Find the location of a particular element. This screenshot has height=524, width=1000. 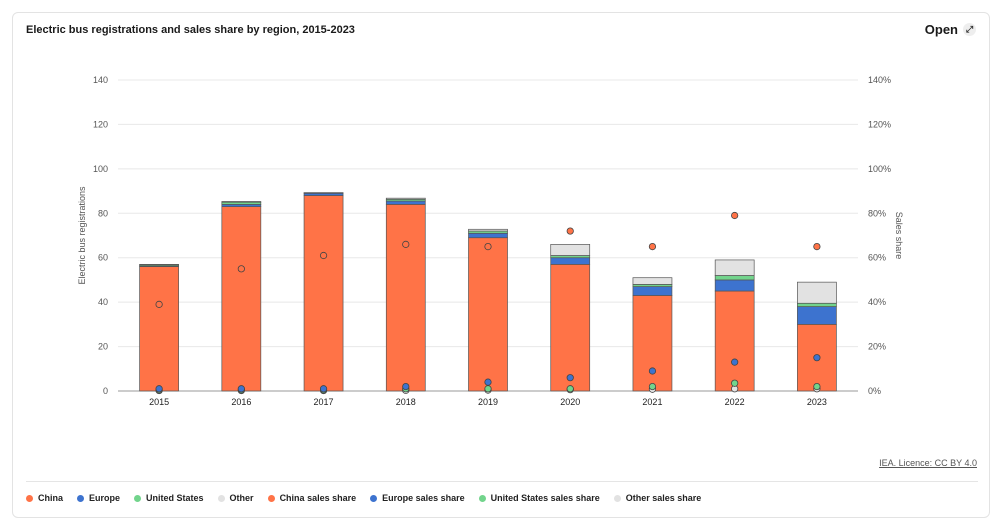

open-button: Open ⤢ is located at coordinates (950, 29).